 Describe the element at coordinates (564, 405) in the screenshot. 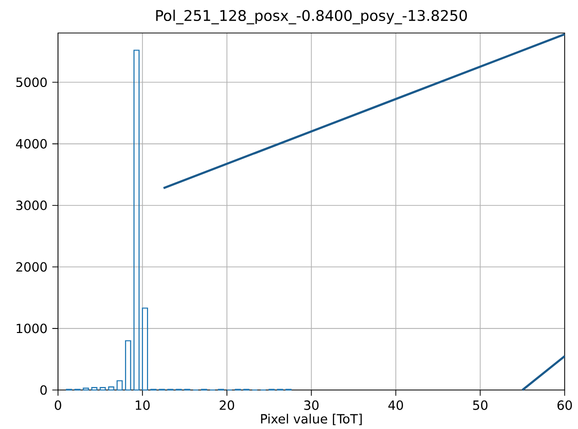

I see `x-tick-label: 60` at that location.